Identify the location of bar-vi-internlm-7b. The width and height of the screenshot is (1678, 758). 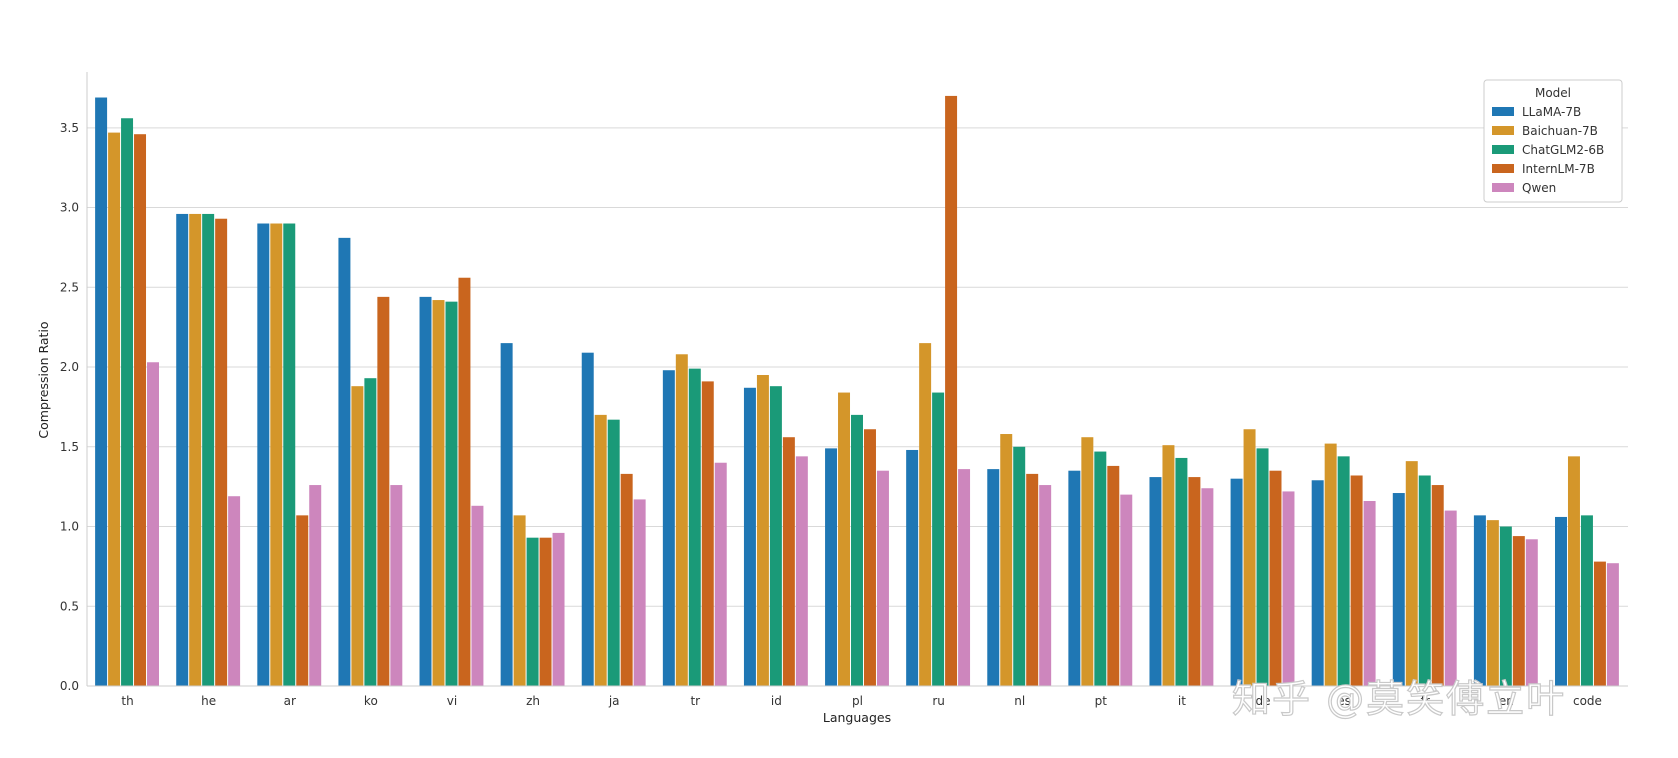
(464, 481).